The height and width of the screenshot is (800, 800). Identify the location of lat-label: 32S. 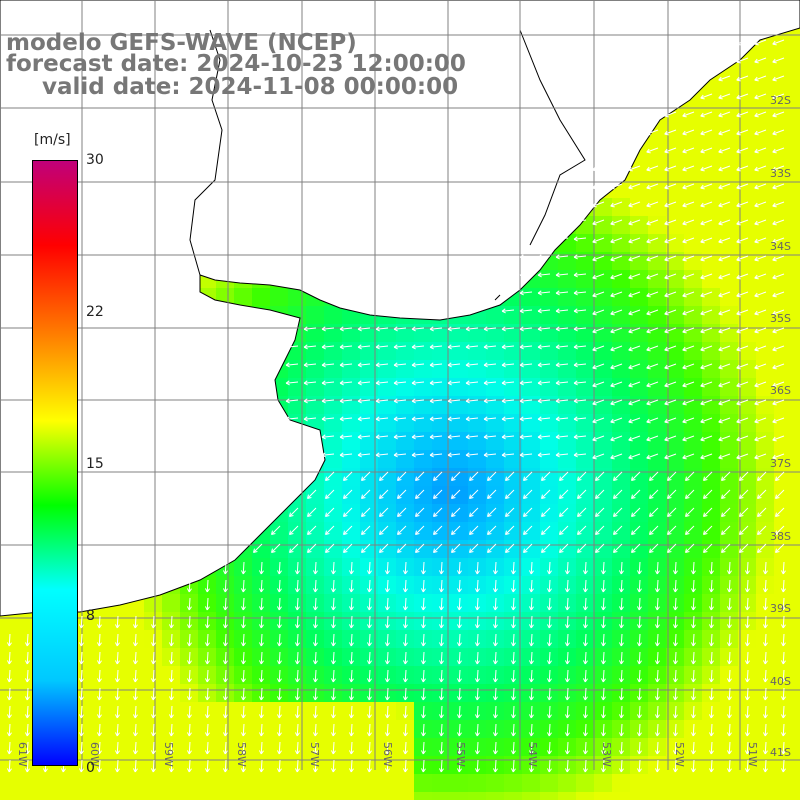
(780, 100).